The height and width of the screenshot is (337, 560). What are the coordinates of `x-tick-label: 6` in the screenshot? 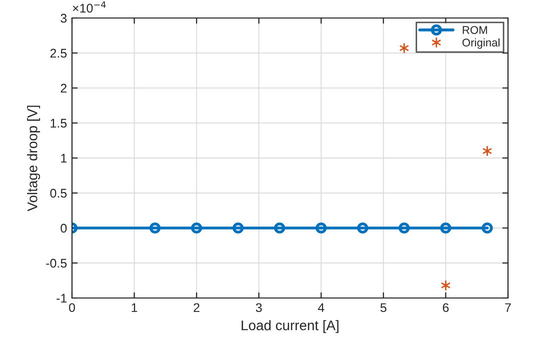 It's located at (445, 307).